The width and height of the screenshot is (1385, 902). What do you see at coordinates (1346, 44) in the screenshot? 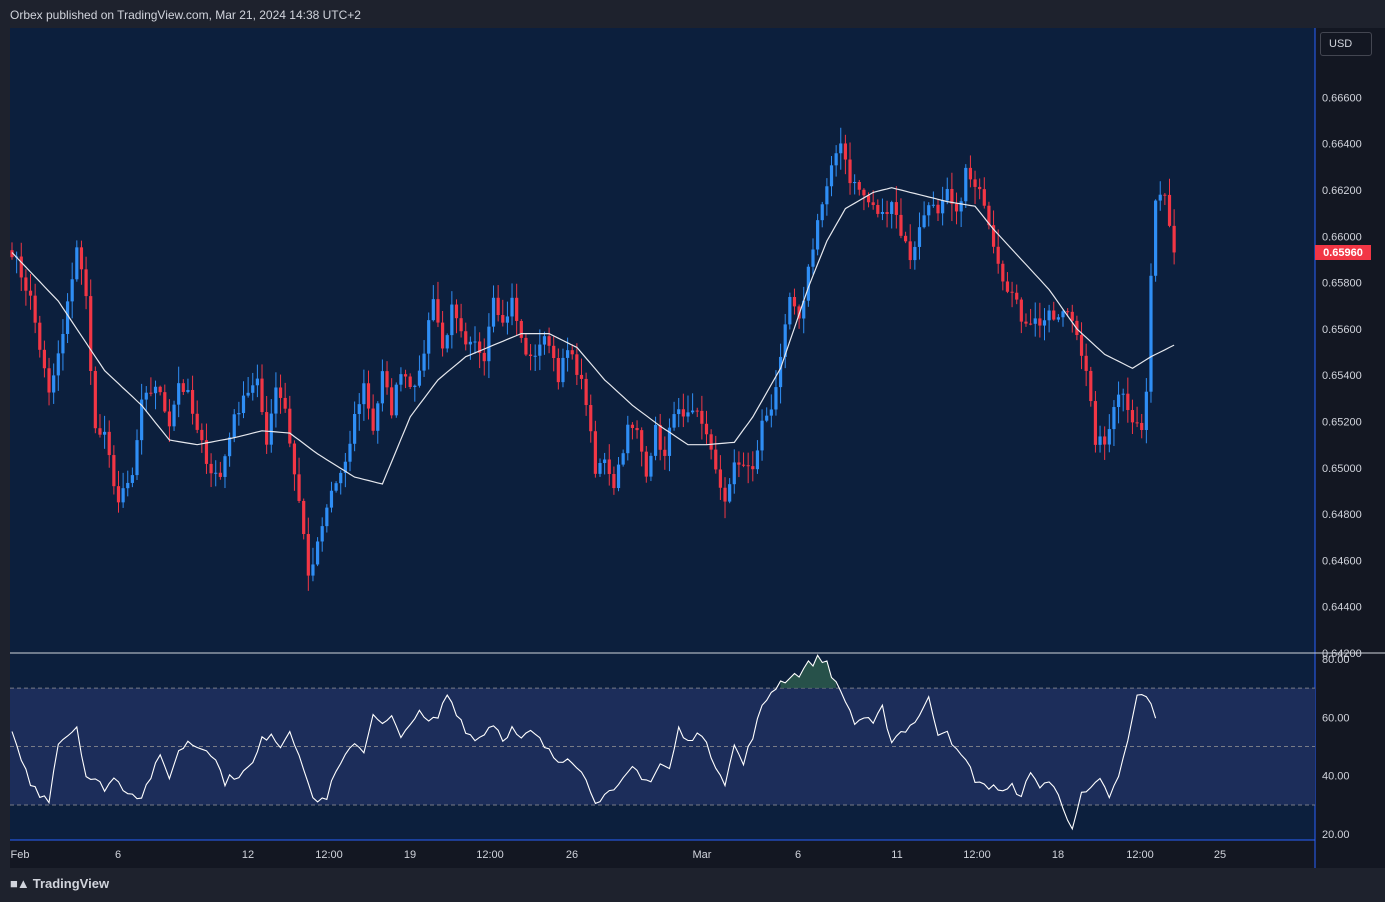
I see `currency-button: USD` at bounding box center [1346, 44].